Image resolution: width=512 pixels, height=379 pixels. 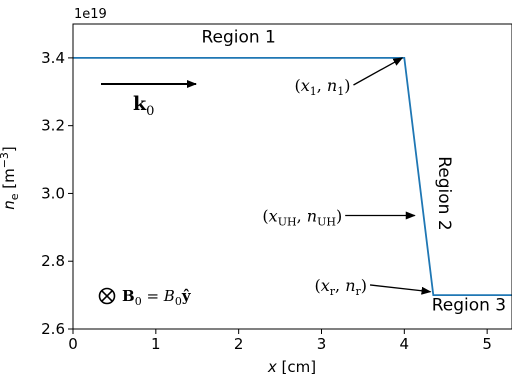 What do you see at coordinates (156, 344) in the screenshot?
I see `x-tick-label: 1` at bounding box center [156, 344].